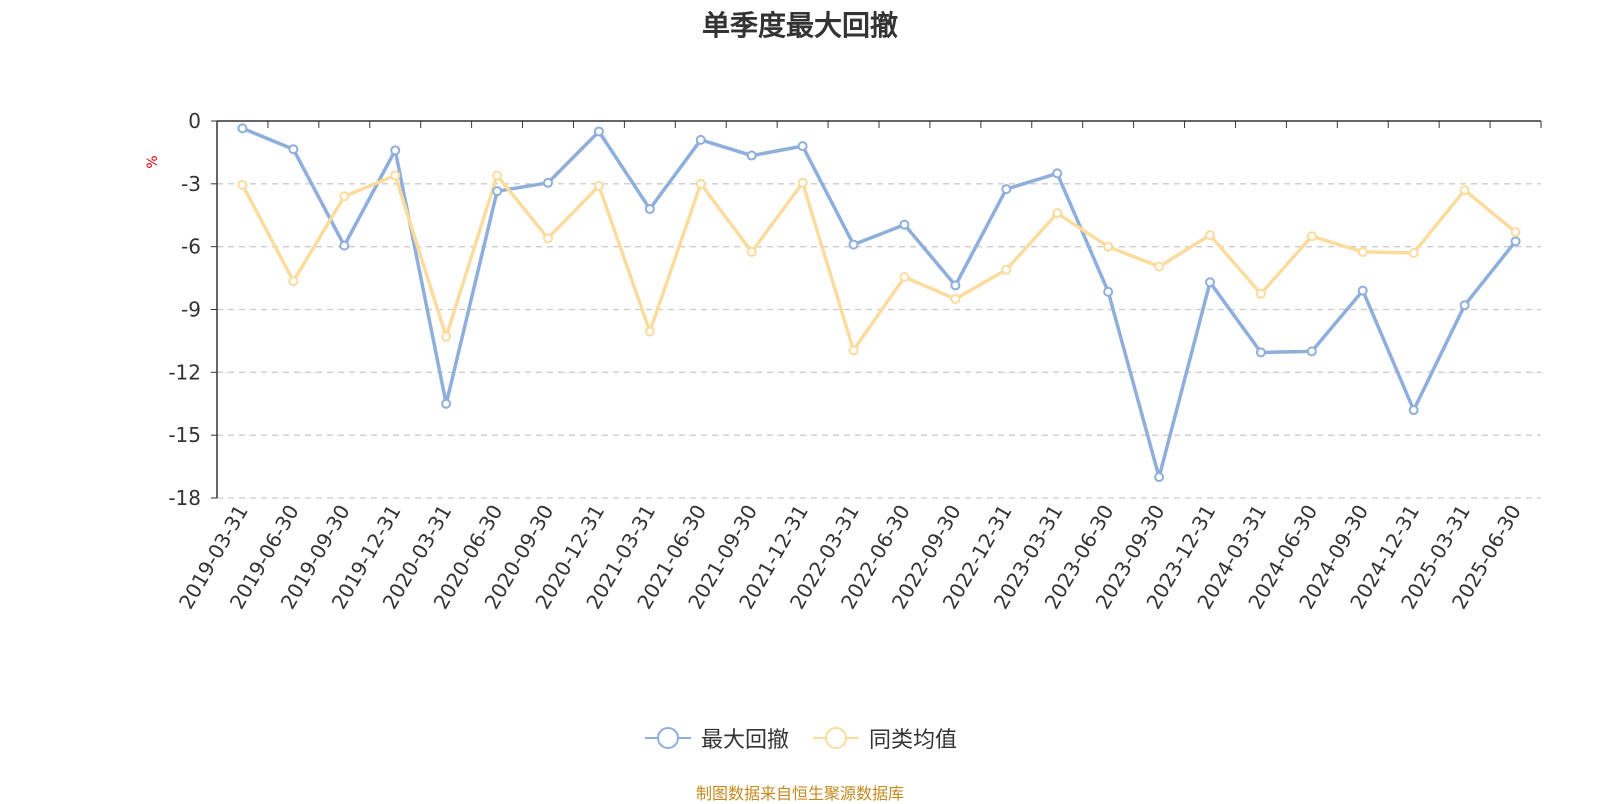  Describe the element at coordinates (913, 740) in the screenshot. I see `legend-label: 同类均值` at that location.